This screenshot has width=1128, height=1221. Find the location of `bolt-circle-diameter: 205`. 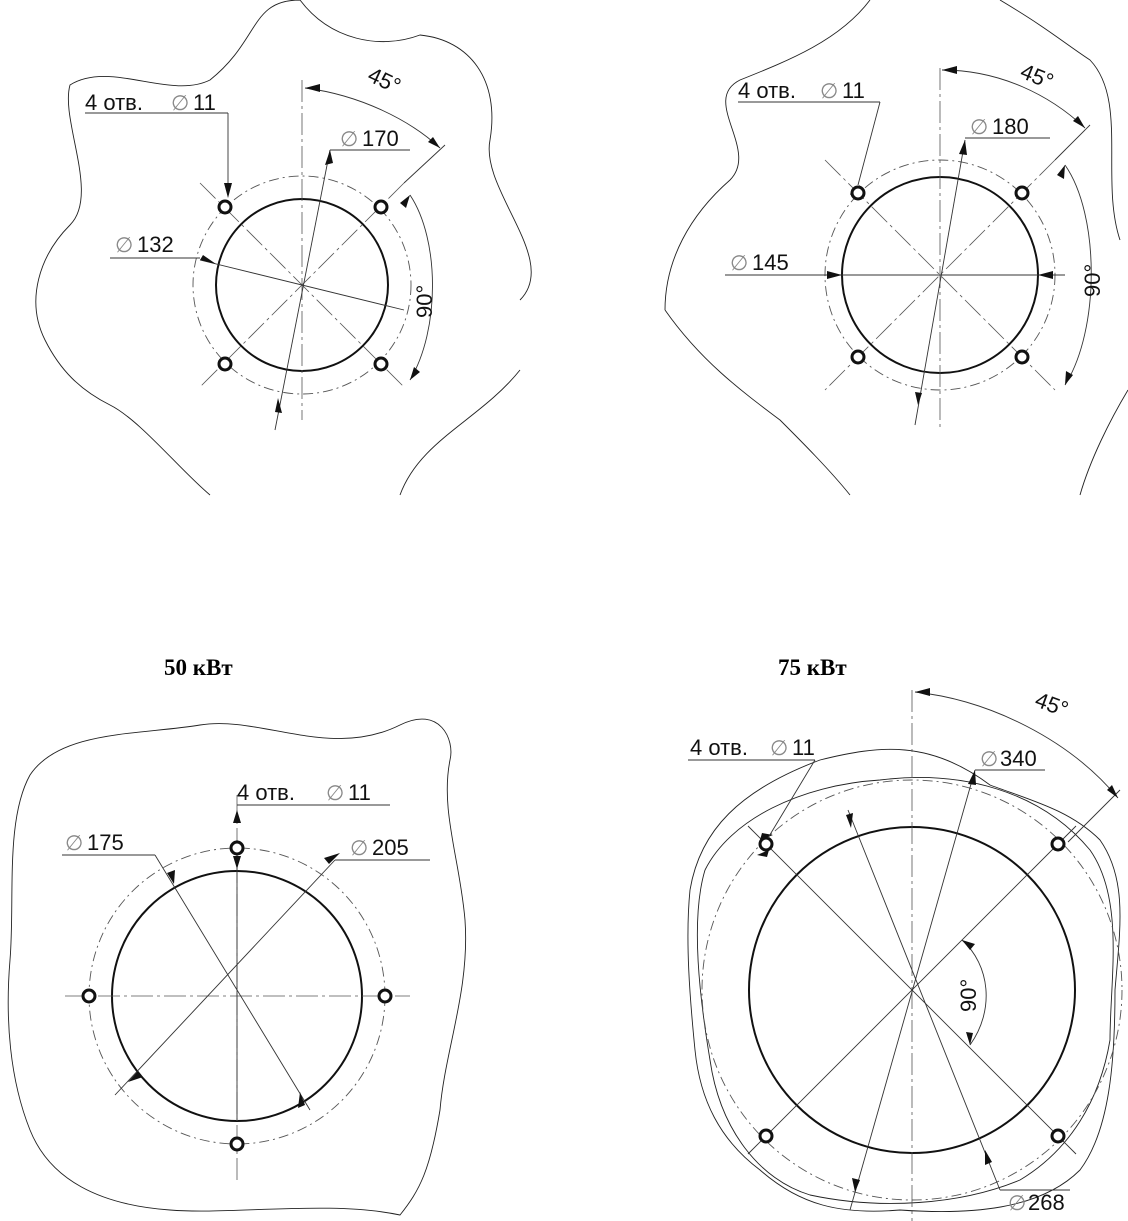

bolt-circle-diameter: 205 is located at coordinates (390, 847).